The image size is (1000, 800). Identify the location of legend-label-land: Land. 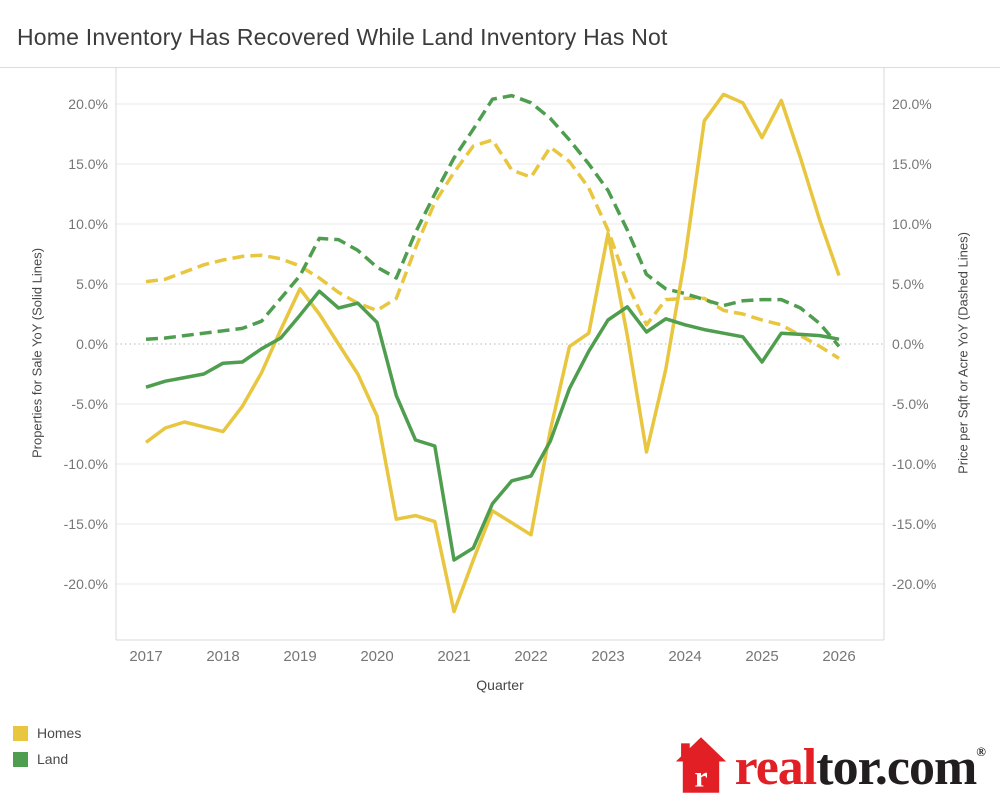
(53, 759).